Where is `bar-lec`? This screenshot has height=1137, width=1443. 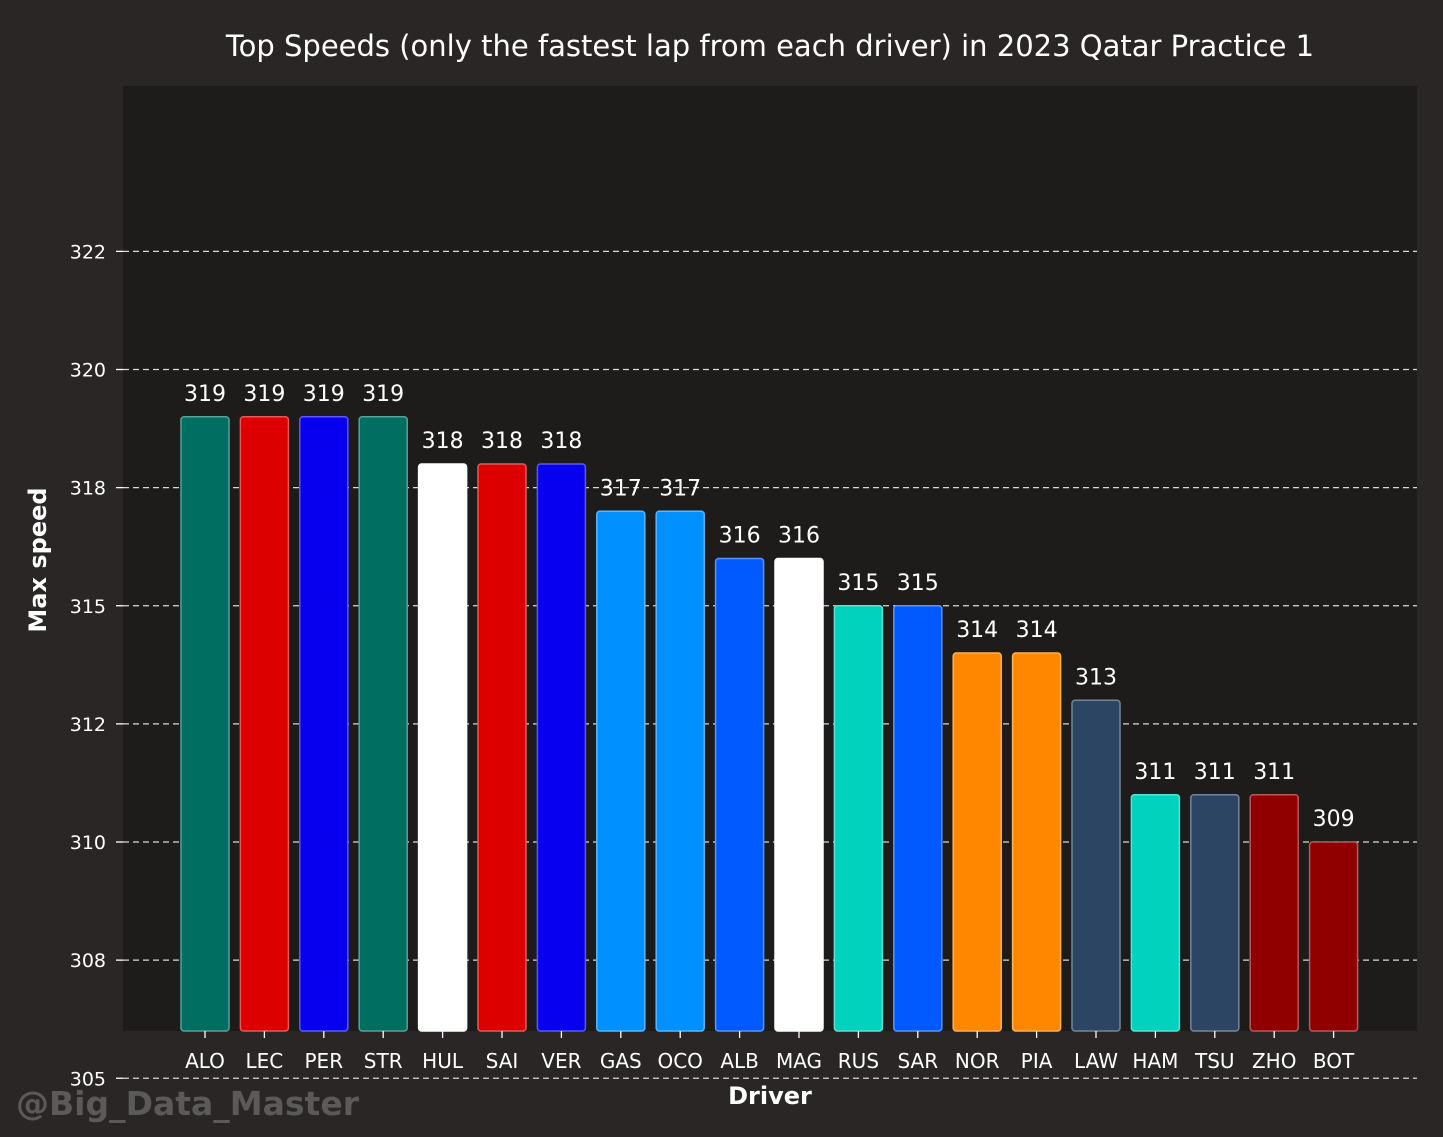
bar-lec is located at coordinates (264, 724).